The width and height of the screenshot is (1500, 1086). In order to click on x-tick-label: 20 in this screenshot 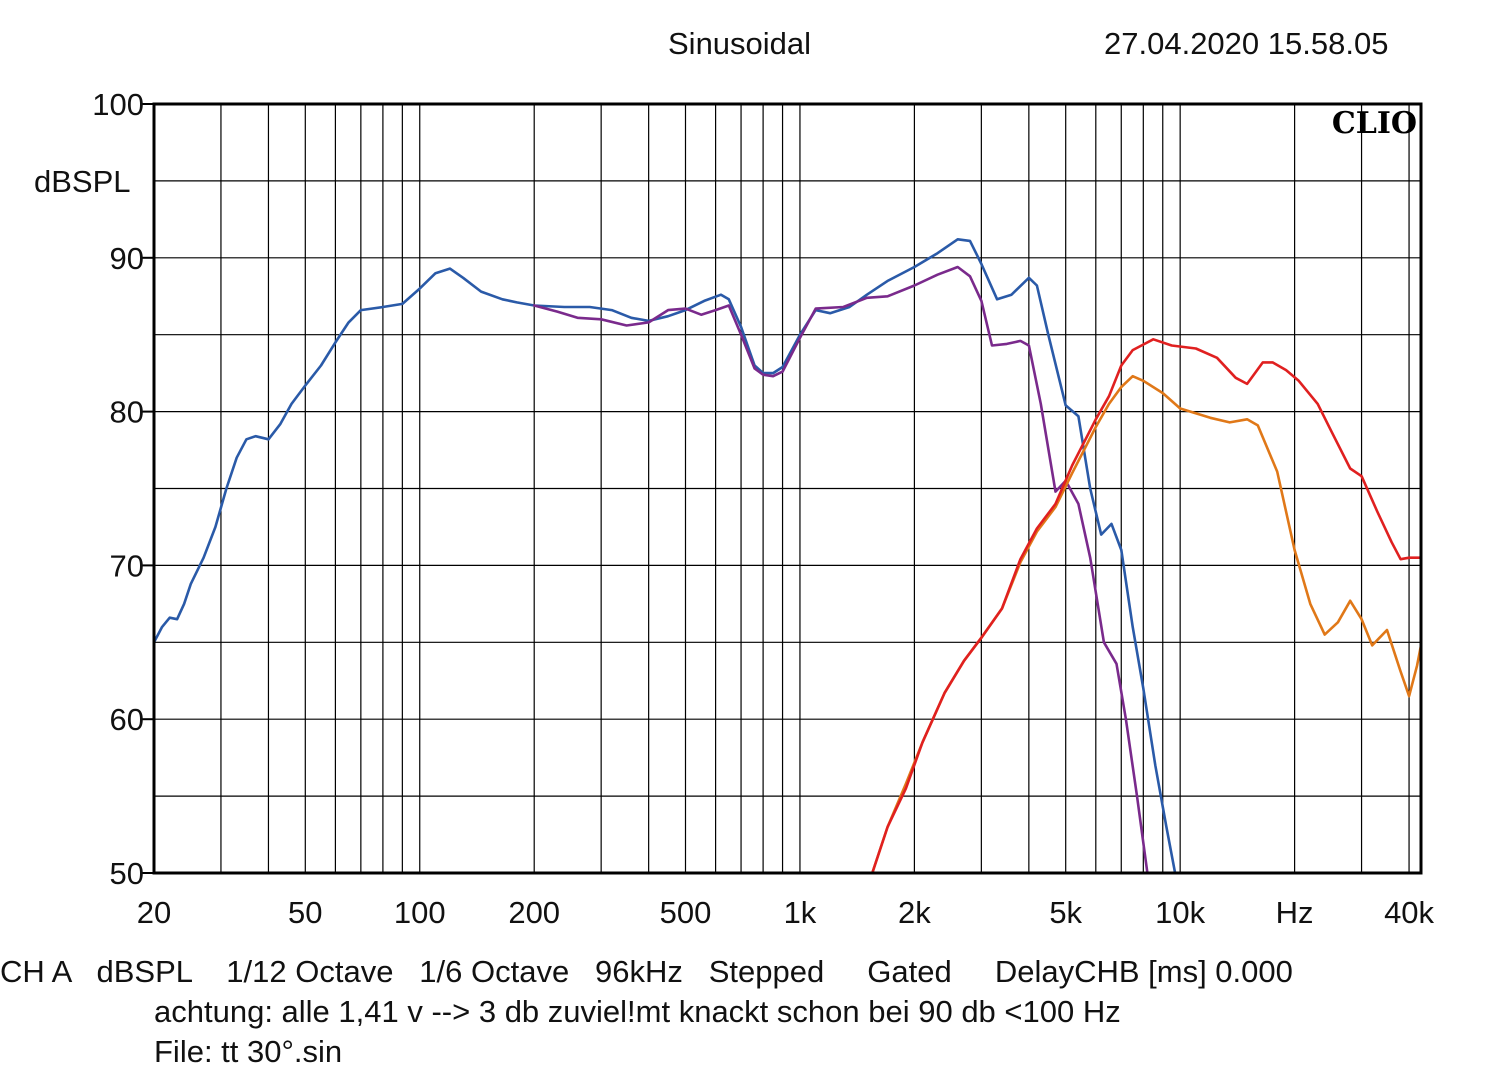, I will do `click(154, 912)`.